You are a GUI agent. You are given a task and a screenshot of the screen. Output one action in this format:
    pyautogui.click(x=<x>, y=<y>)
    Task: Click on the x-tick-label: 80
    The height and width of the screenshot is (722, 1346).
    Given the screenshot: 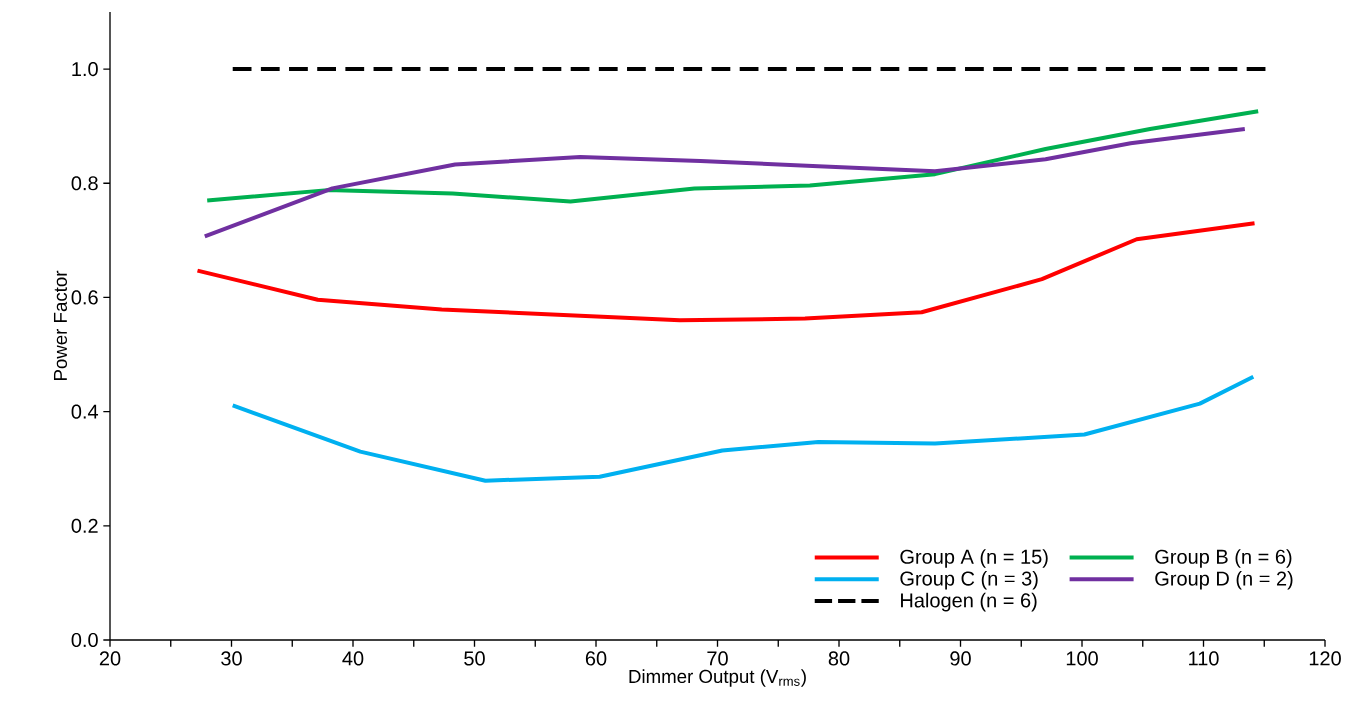 What is the action you would take?
    pyautogui.click(x=839, y=658)
    